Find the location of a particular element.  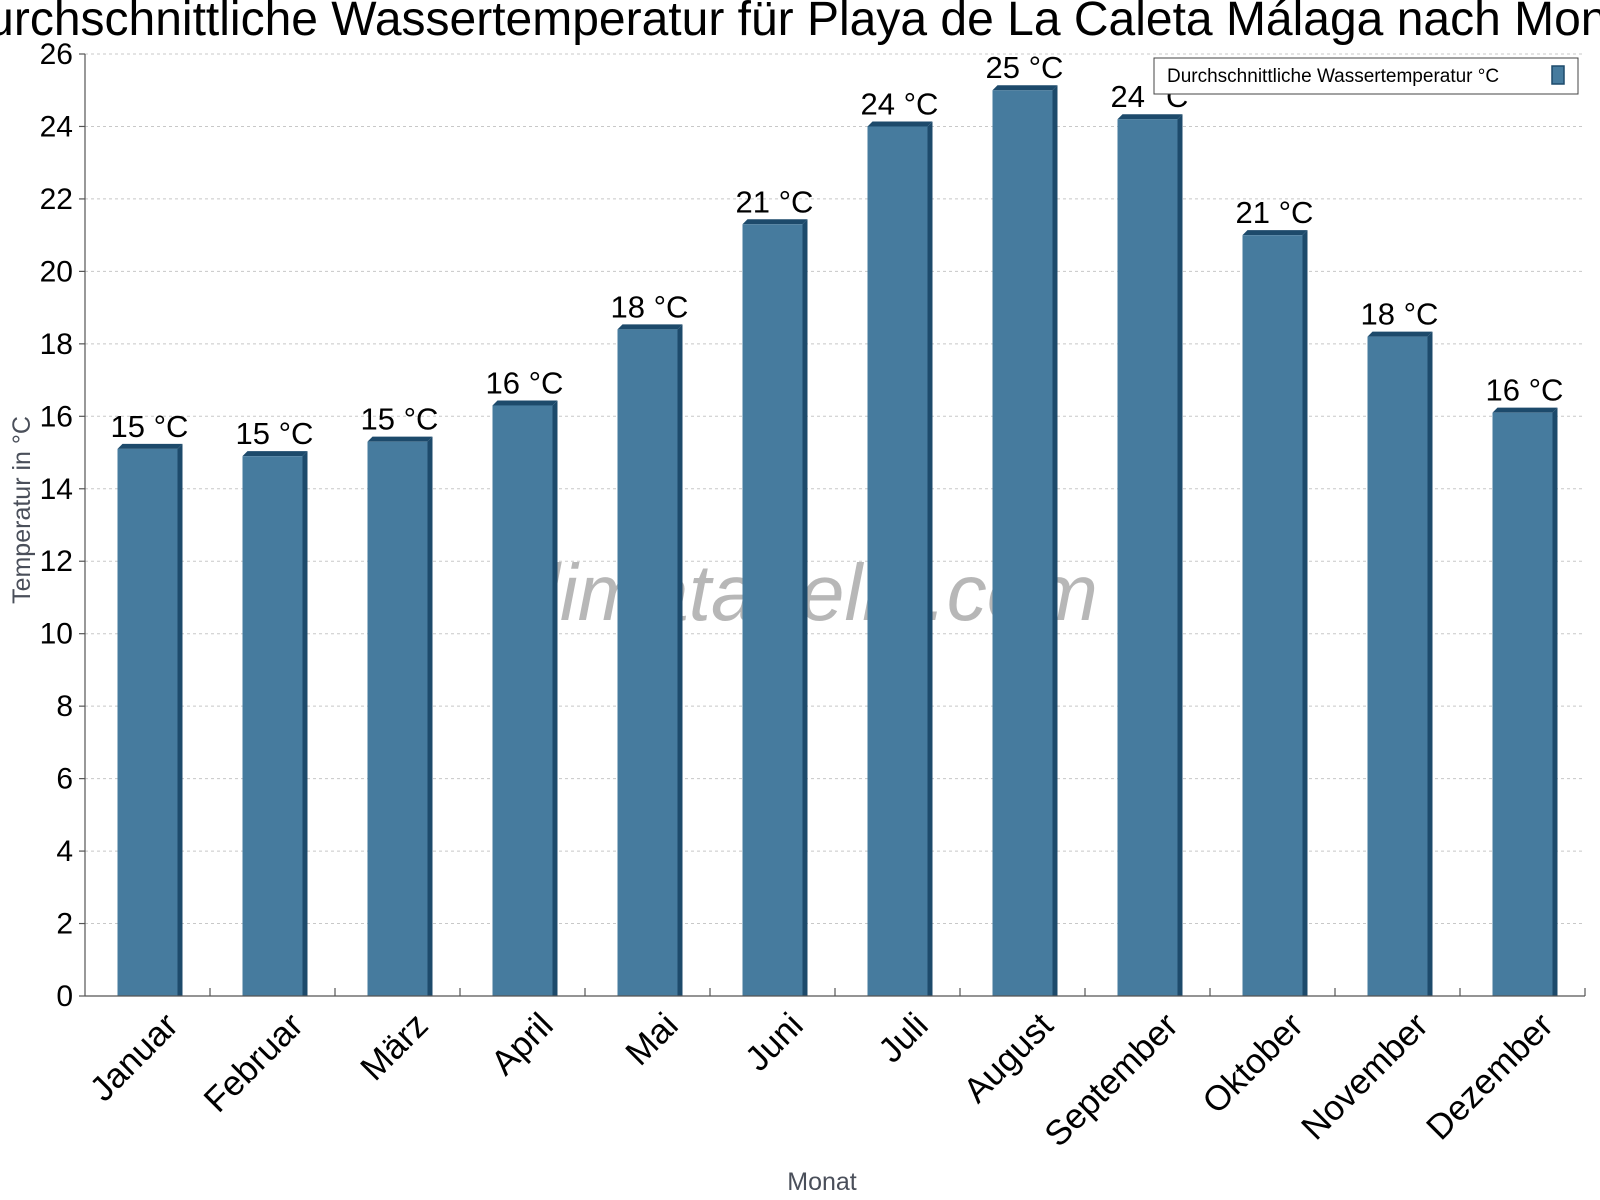

x-tick-label: Oktober is located at coordinates (1253, 1063).